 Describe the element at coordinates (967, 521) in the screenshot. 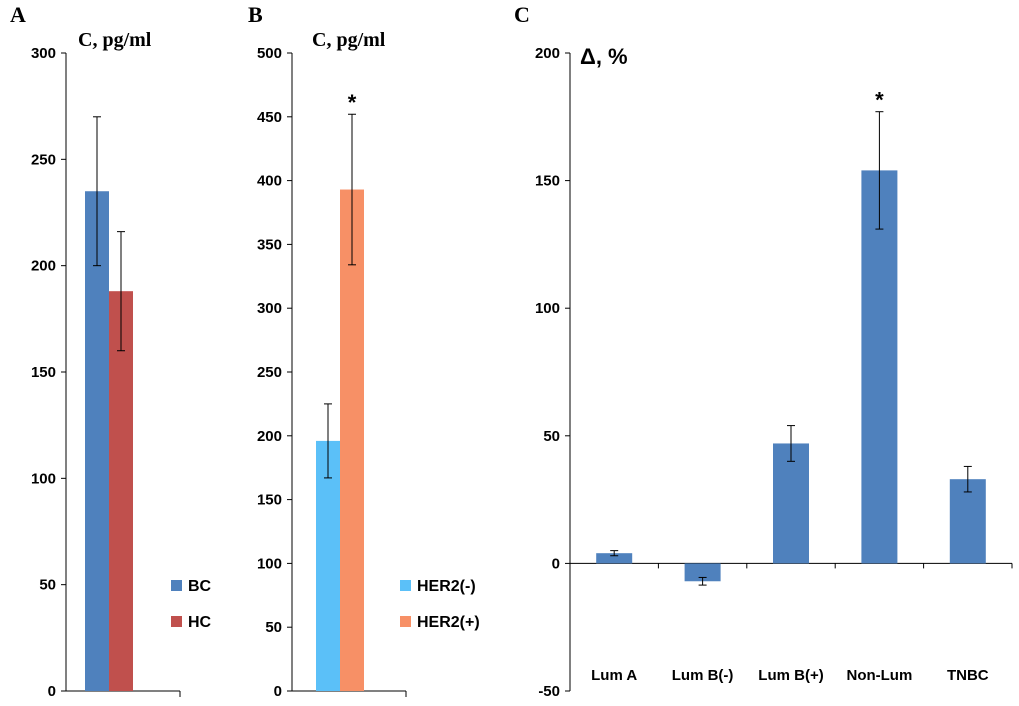

I see `bar-tnbc` at that location.